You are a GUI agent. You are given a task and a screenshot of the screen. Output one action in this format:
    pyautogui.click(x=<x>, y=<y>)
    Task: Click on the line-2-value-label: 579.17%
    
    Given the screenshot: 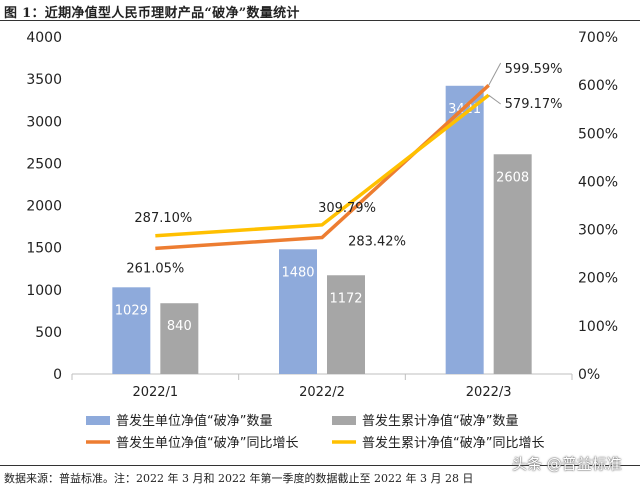 What is the action you would take?
    pyautogui.click(x=534, y=104)
    